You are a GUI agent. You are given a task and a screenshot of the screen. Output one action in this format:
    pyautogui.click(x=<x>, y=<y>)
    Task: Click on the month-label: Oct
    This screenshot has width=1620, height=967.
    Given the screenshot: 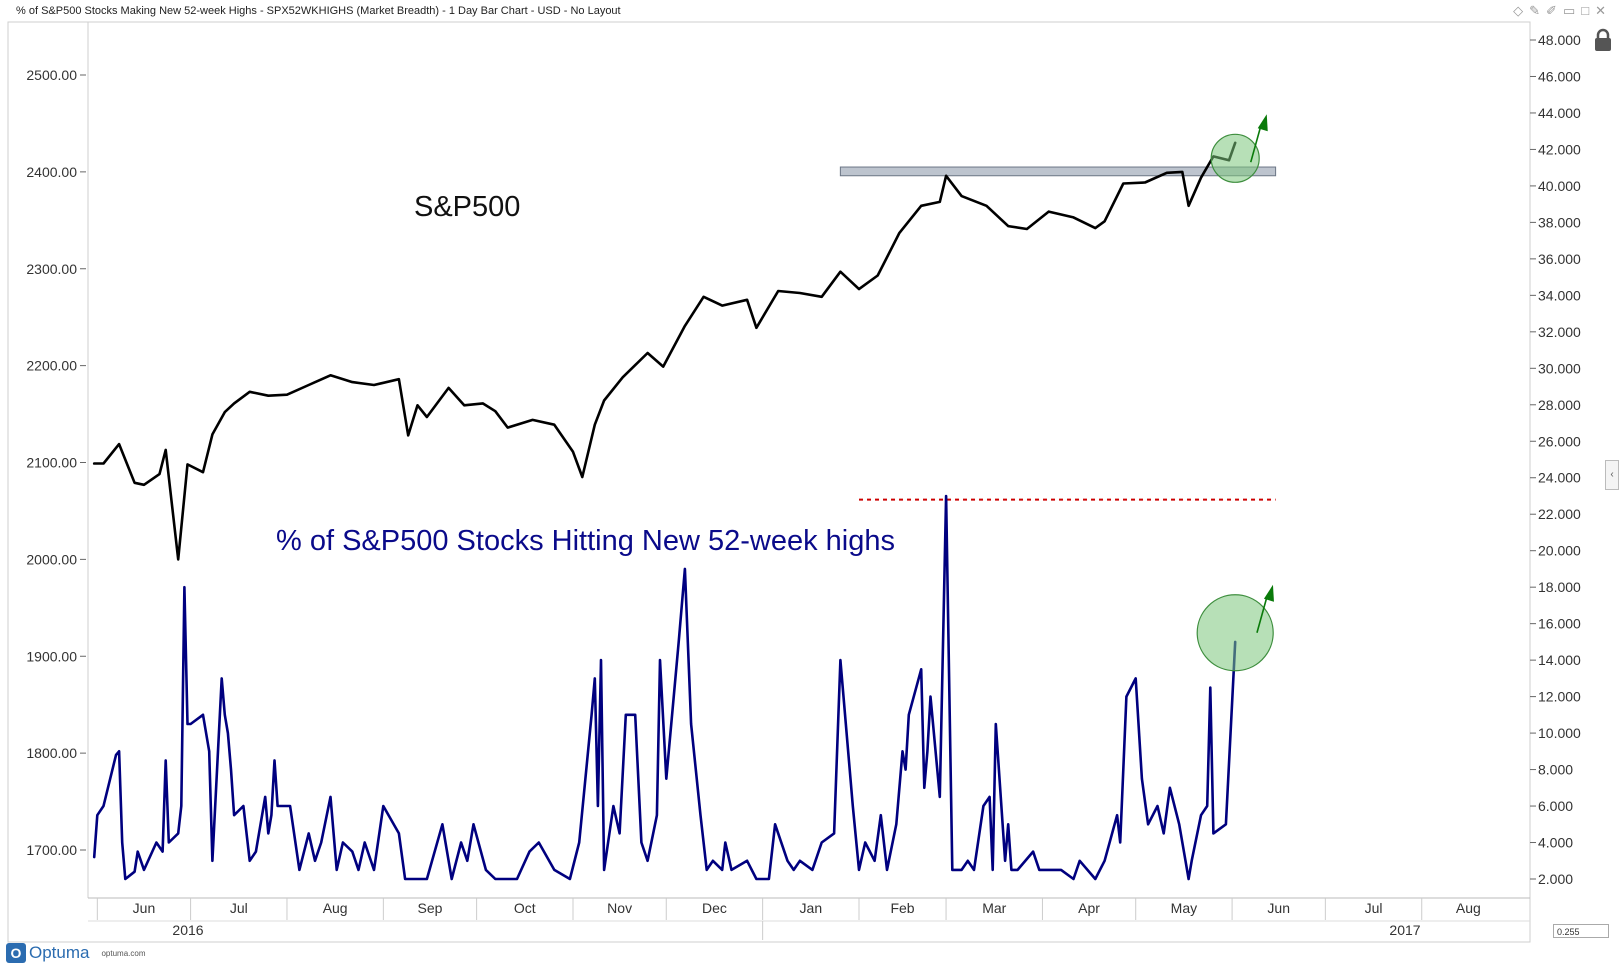 What is the action you would take?
    pyautogui.click(x=525, y=908)
    